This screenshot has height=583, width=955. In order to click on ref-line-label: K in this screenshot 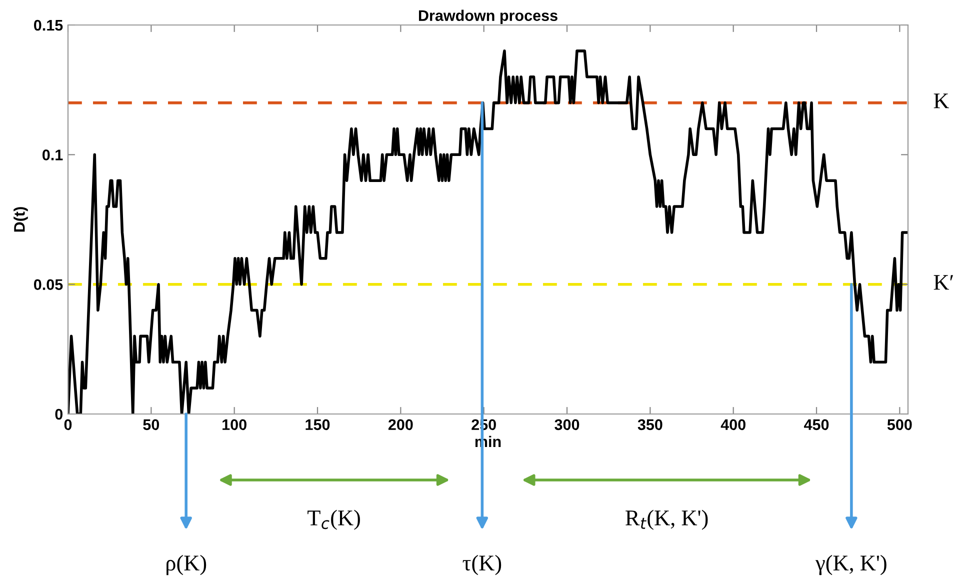, I will do `click(942, 101)`.